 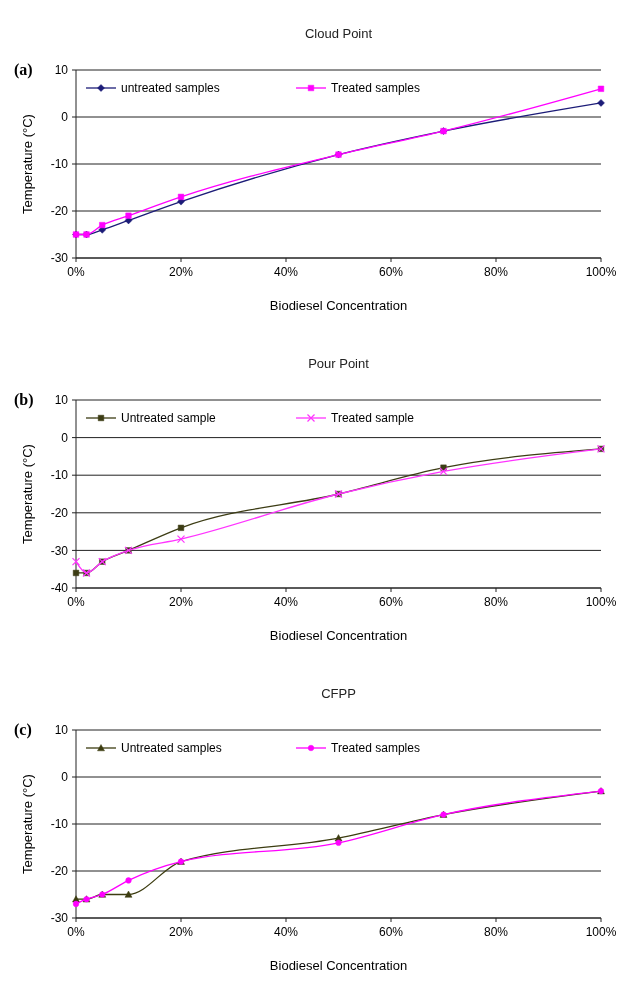 I want to click on legend-label: Treated sample, so click(x=373, y=418).